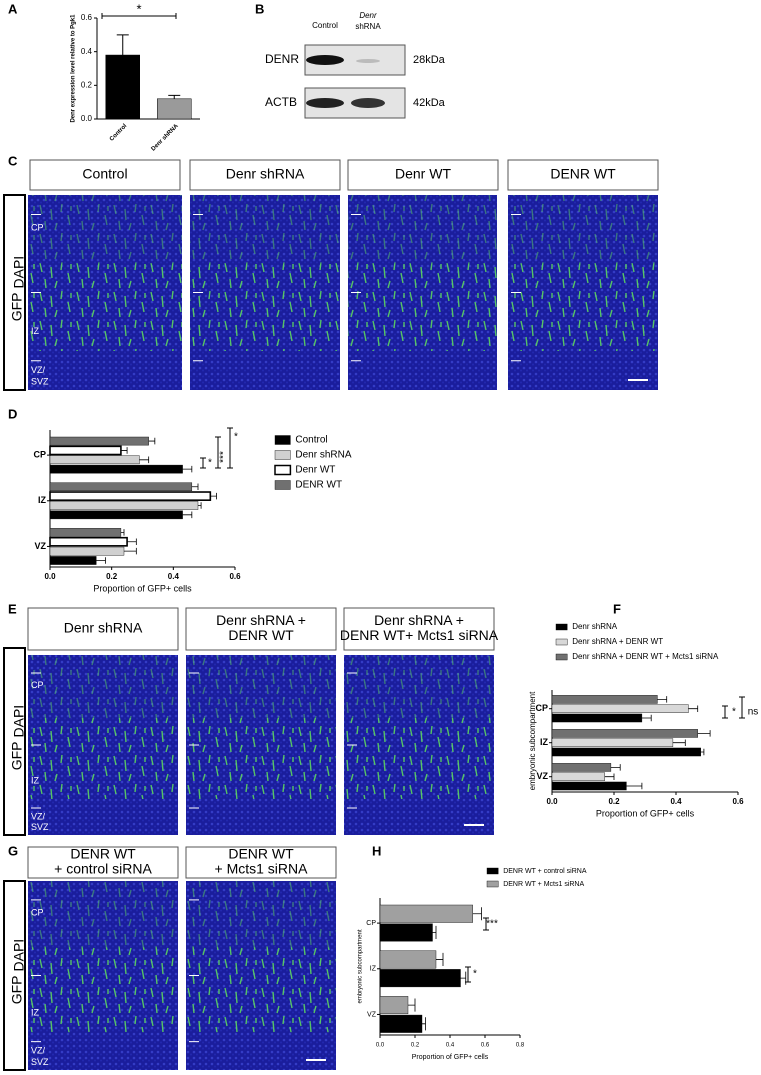 This screenshot has width=761, height=1075. What do you see at coordinates (552, 801) in the screenshot?
I see `x-tick-label: 0.0` at bounding box center [552, 801].